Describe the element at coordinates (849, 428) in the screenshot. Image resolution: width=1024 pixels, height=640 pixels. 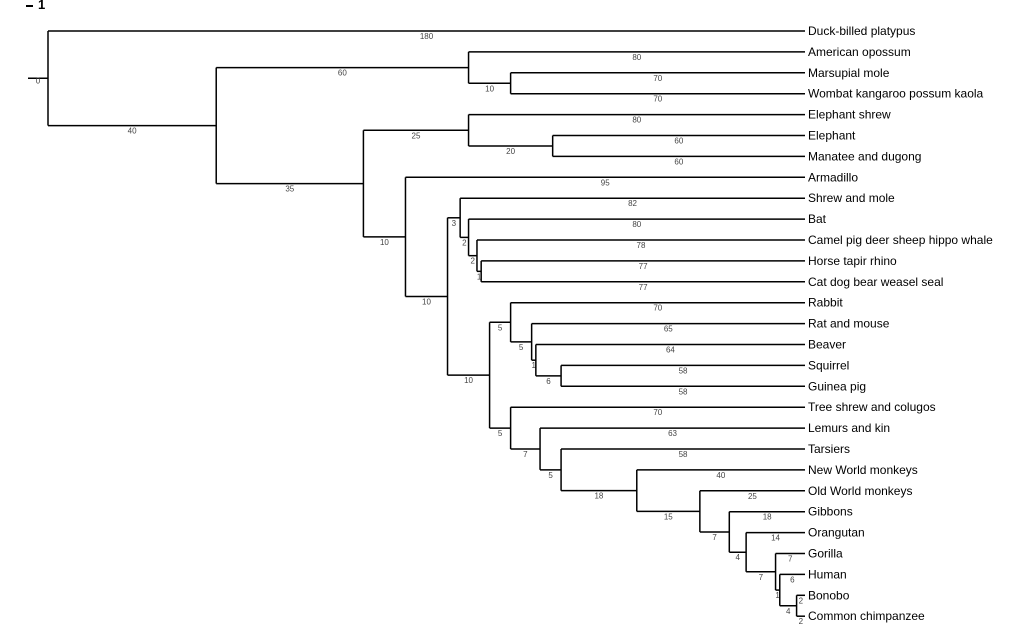
I see `tip-label: Lemurs and kin` at that location.